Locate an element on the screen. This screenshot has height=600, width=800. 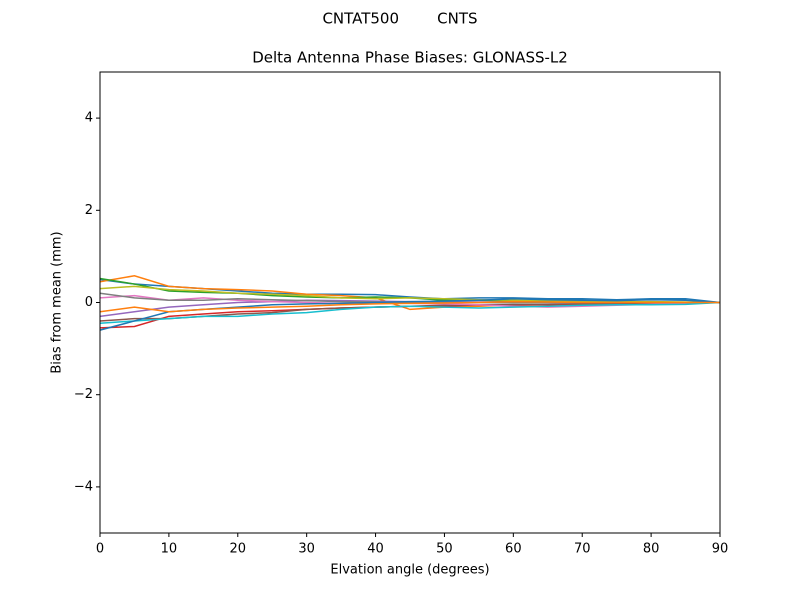
y-tick-label: 4 is located at coordinates (89, 118).